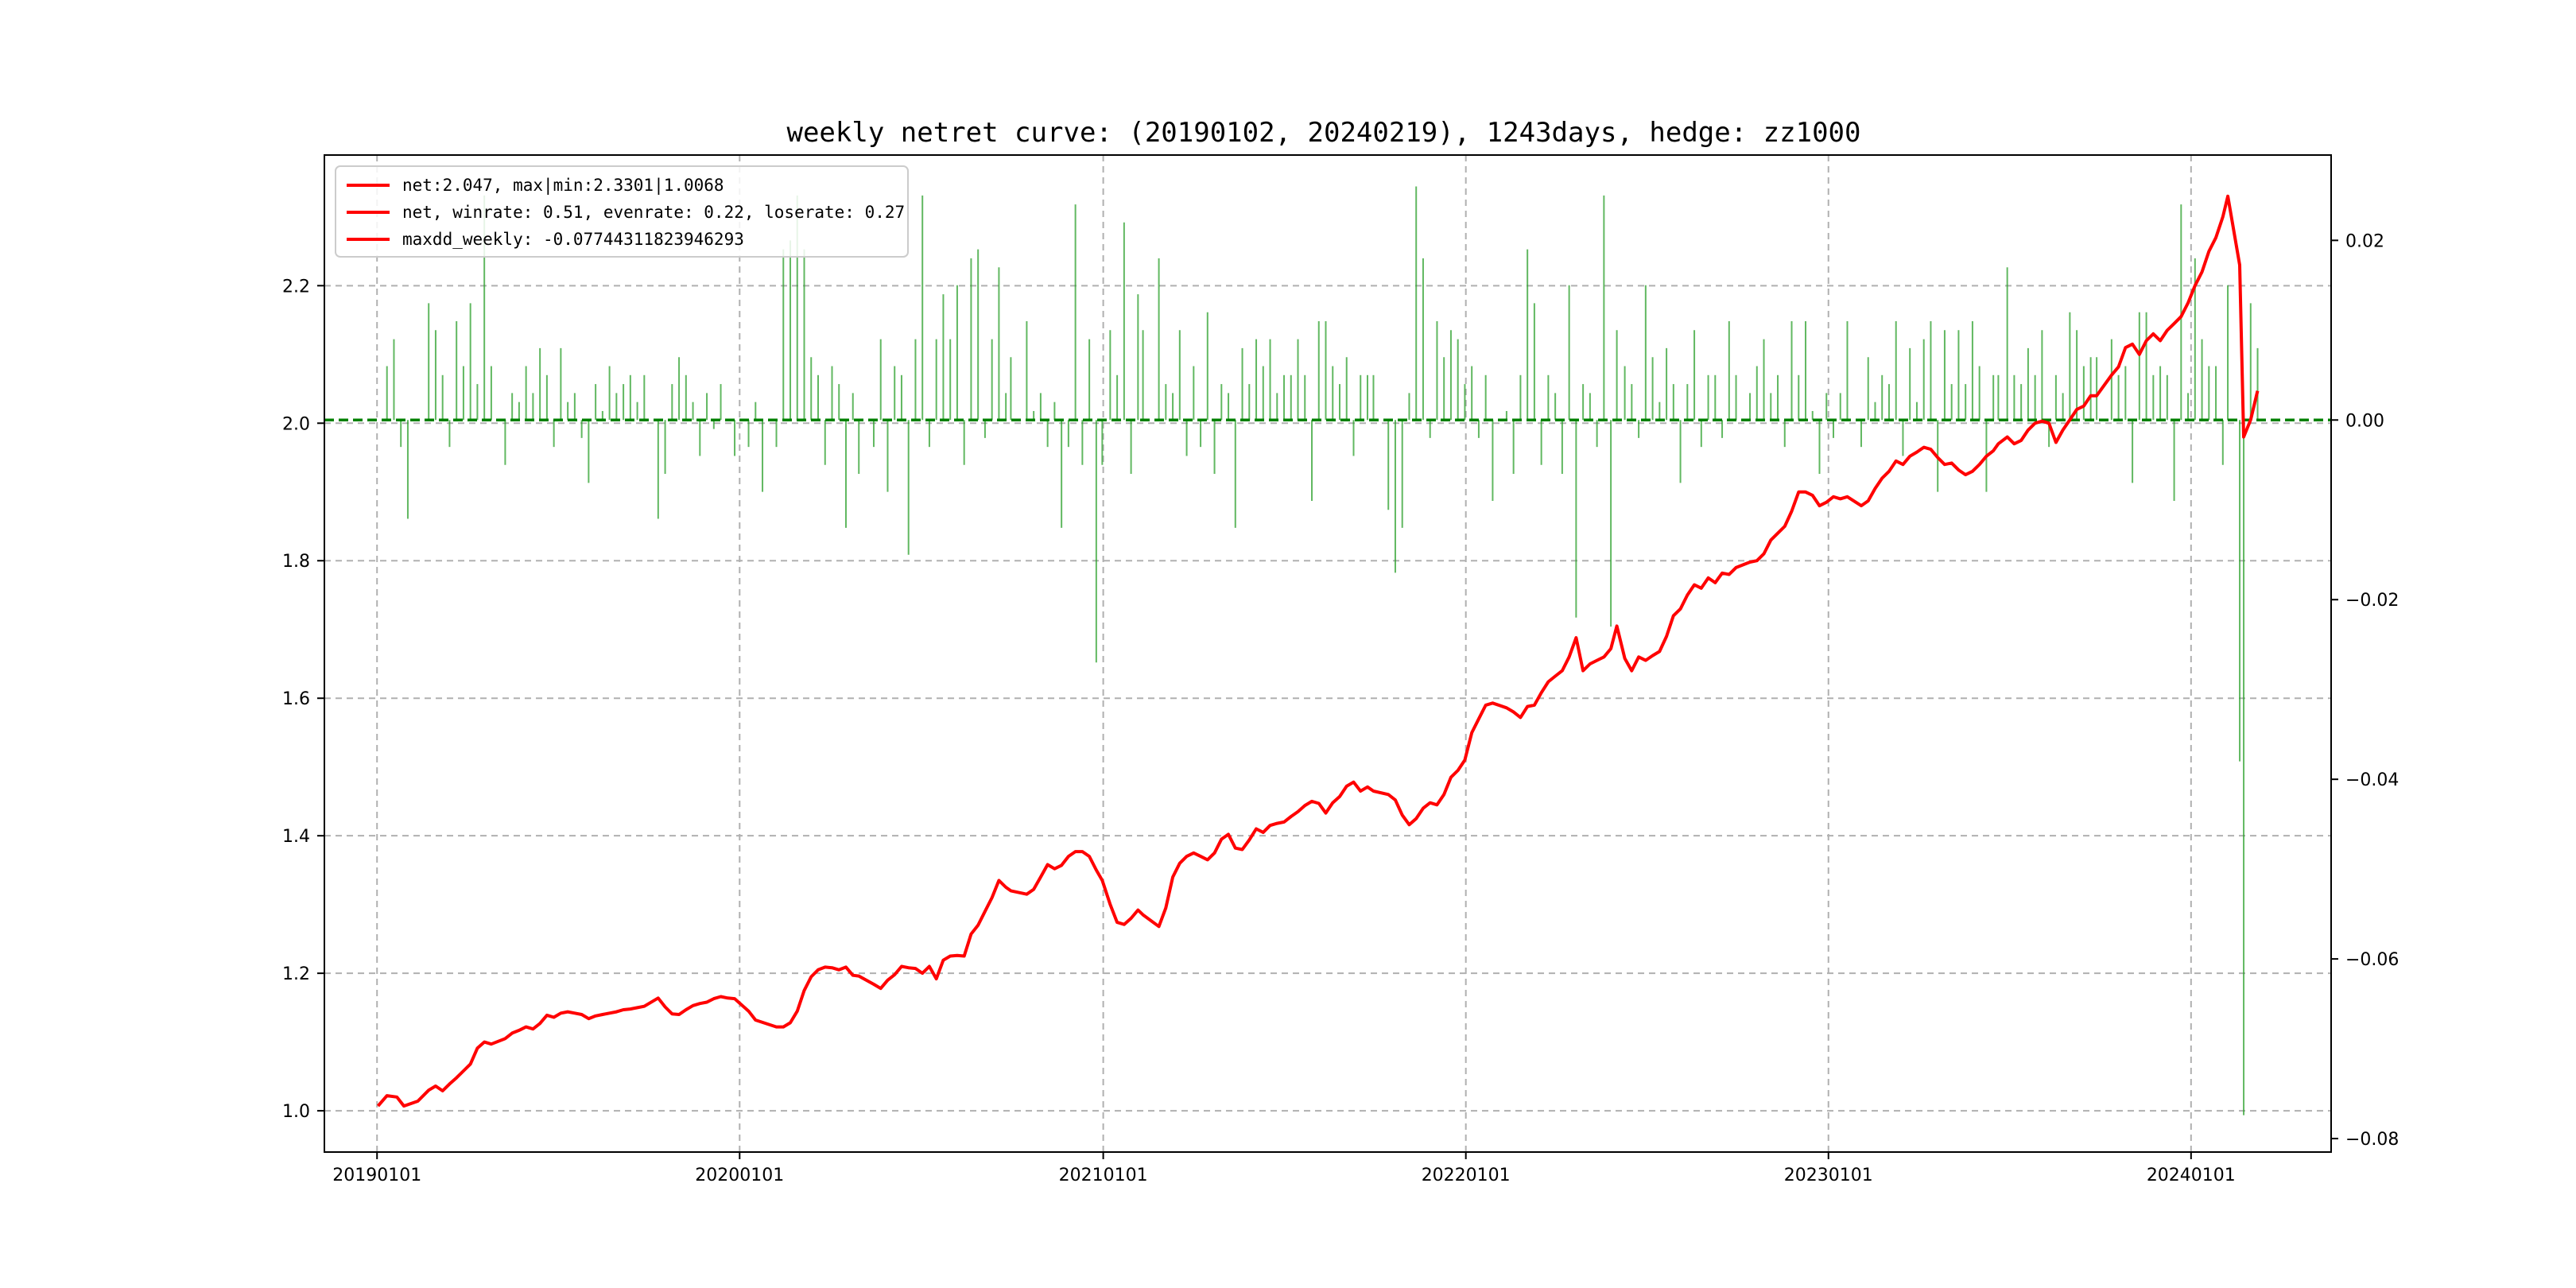  What do you see at coordinates (296, 562) in the screenshot?
I see `left-y-tick-label: 1.8` at bounding box center [296, 562].